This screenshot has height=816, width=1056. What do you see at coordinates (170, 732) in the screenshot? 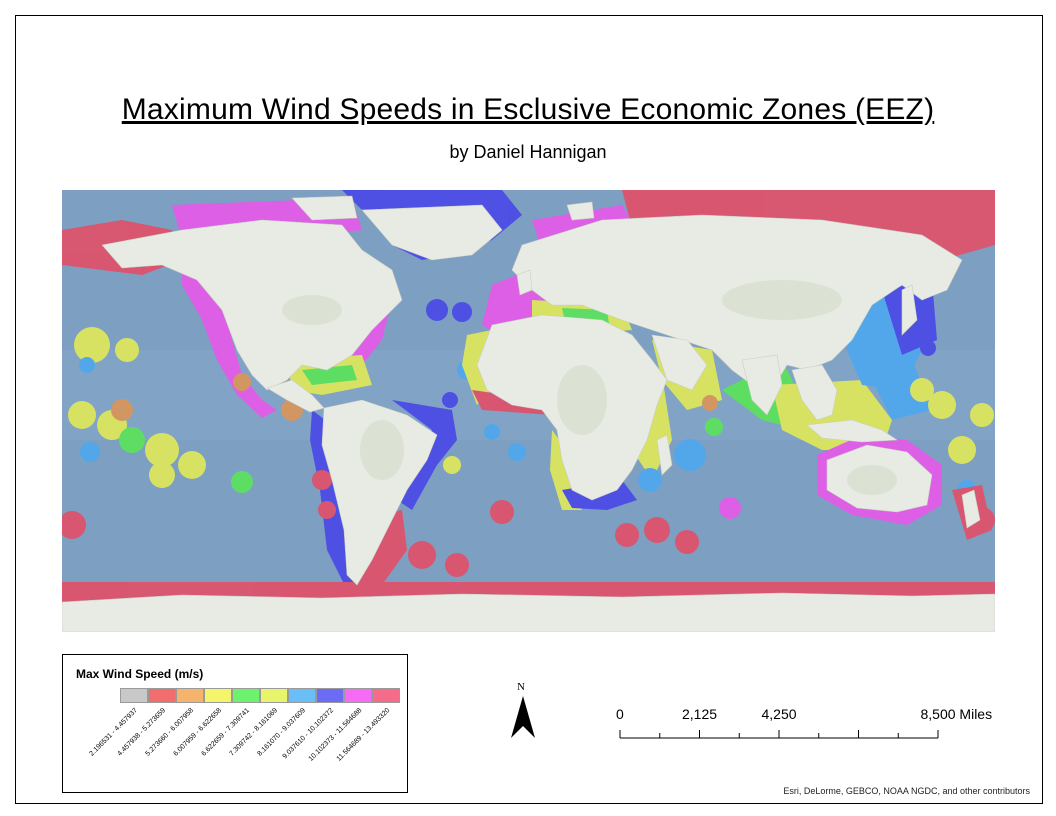
I see `legend-class-label: 5.273660 - 6.007958` at bounding box center [170, 732].